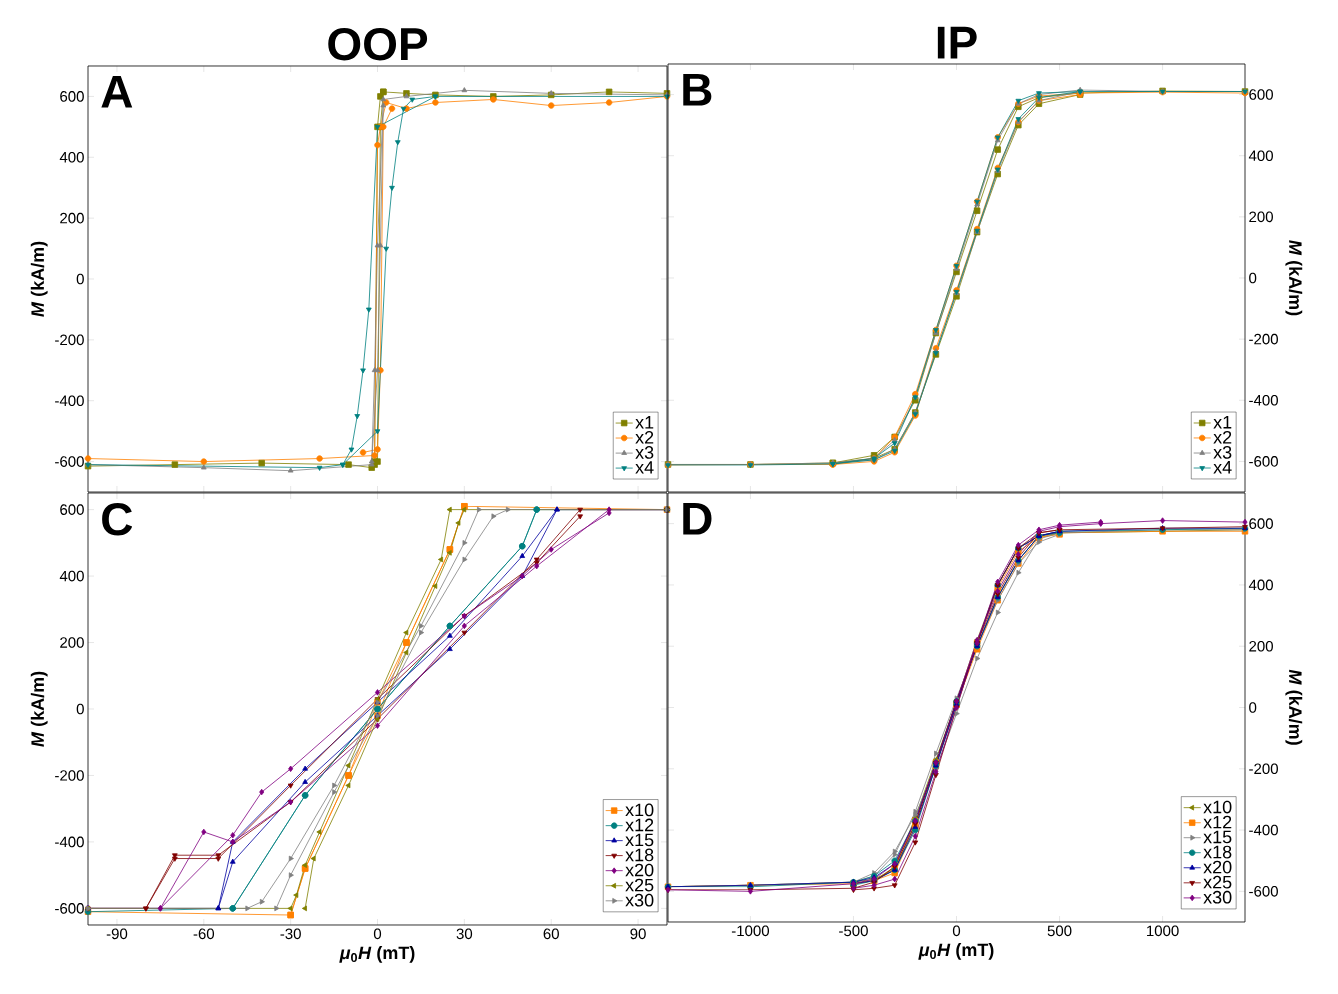 The image size is (1338, 994). Describe the element at coordinates (117, 934) in the screenshot. I see `x-tick-label: -90` at that location.